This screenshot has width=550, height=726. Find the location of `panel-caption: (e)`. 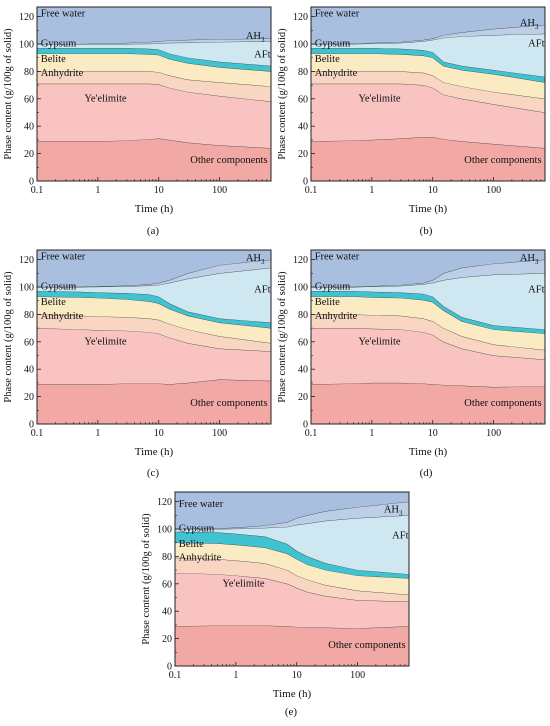

panel-caption: (e) is located at coordinates (291, 712).